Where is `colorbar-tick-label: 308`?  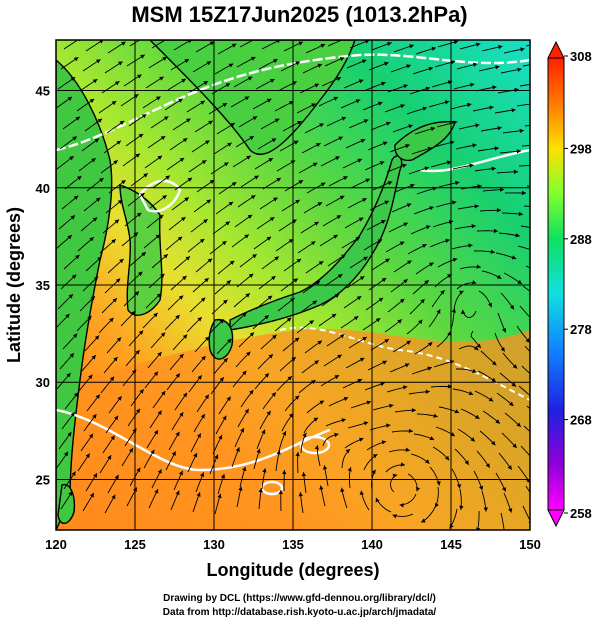
colorbar-tick-label: 308 is located at coordinates (581, 56).